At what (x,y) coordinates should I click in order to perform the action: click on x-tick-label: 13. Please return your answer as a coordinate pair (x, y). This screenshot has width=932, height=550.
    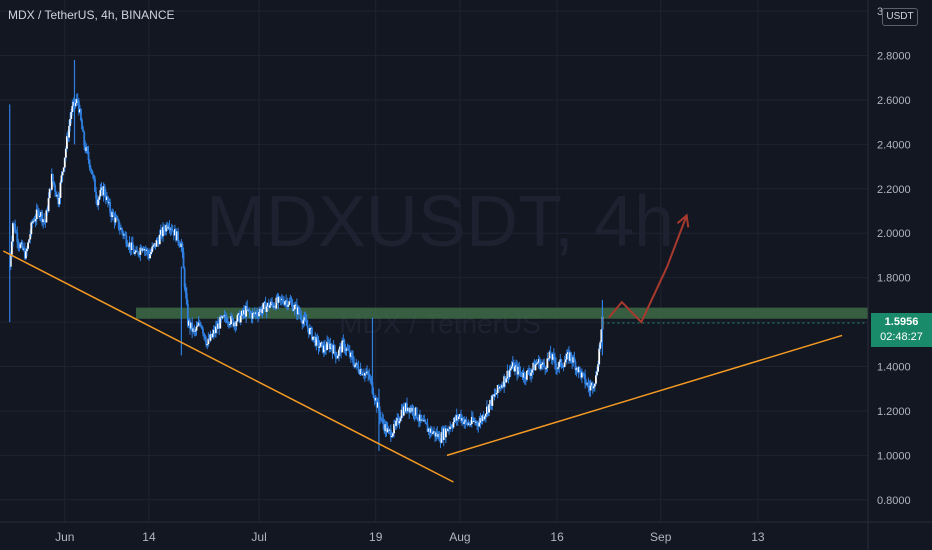
    Looking at the image, I should click on (758, 537).